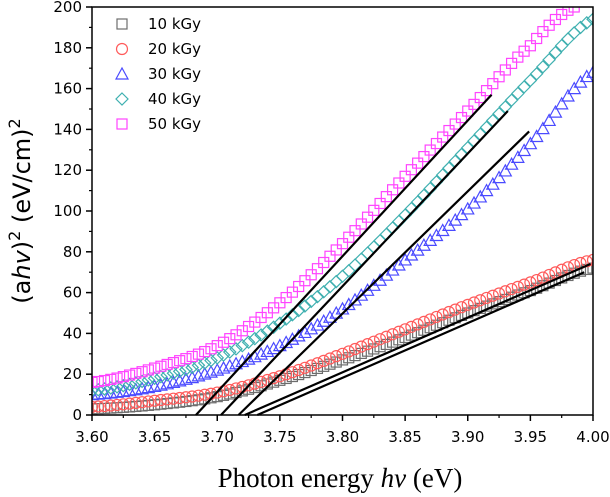 This screenshot has height=497, width=610. Describe the element at coordinates (67, 8) in the screenshot. I see `y-tick-label: 200` at that location.